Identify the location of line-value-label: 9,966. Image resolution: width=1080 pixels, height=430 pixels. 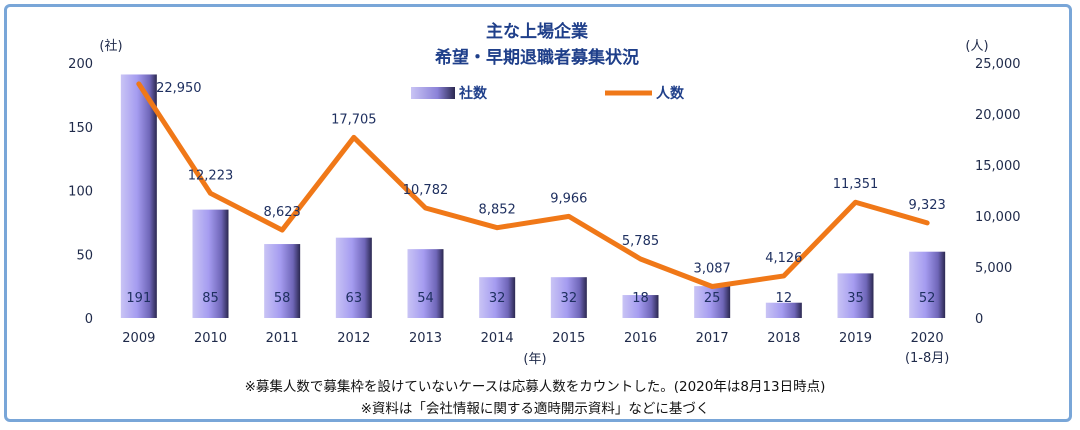
(568, 198).